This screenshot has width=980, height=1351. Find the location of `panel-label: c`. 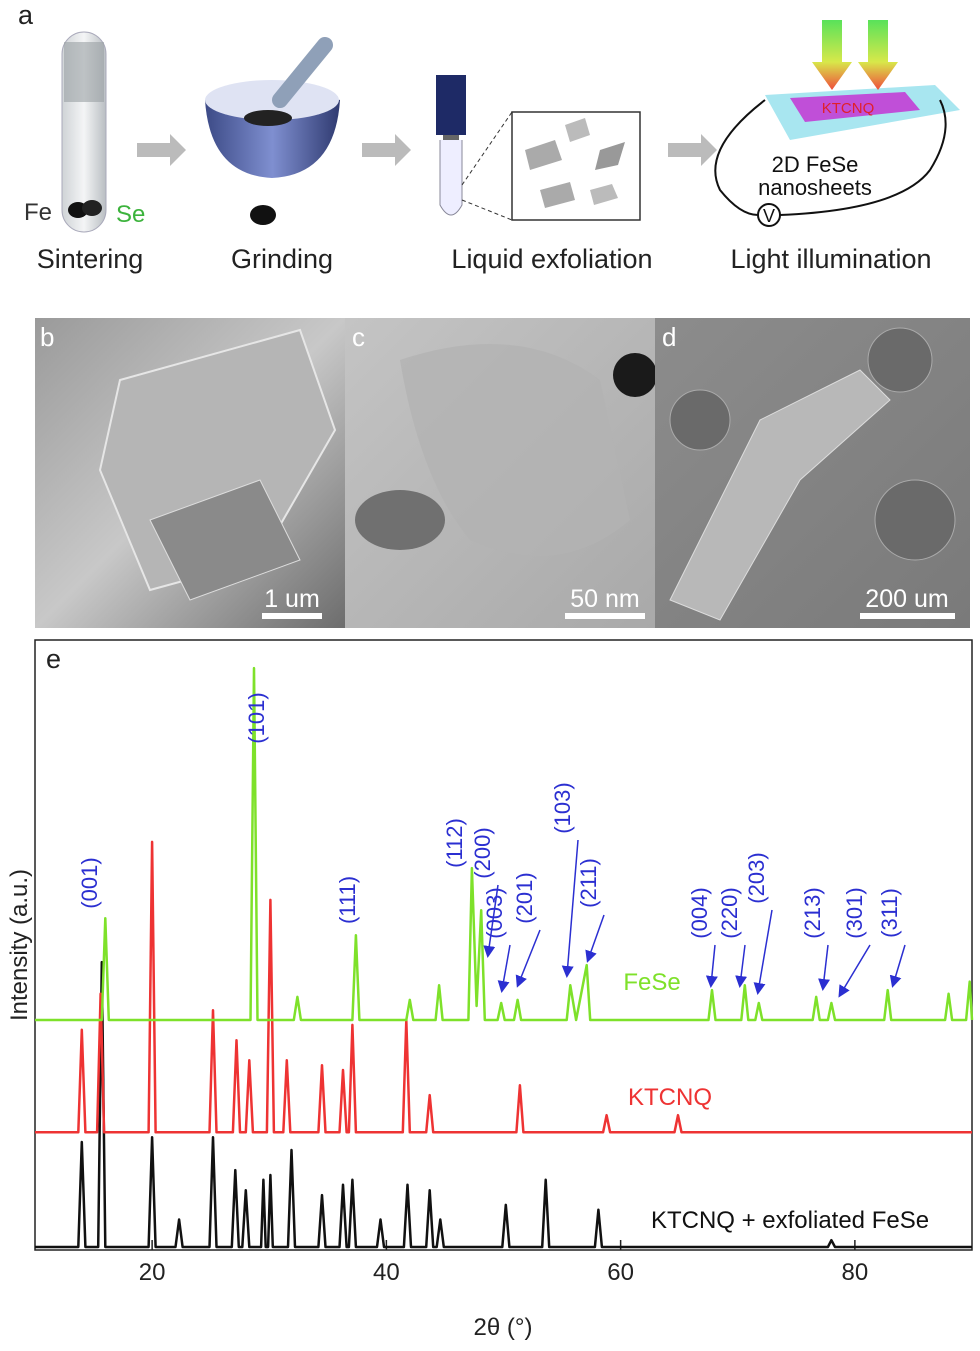

panel-label: c is located at coordinates (358, 337).